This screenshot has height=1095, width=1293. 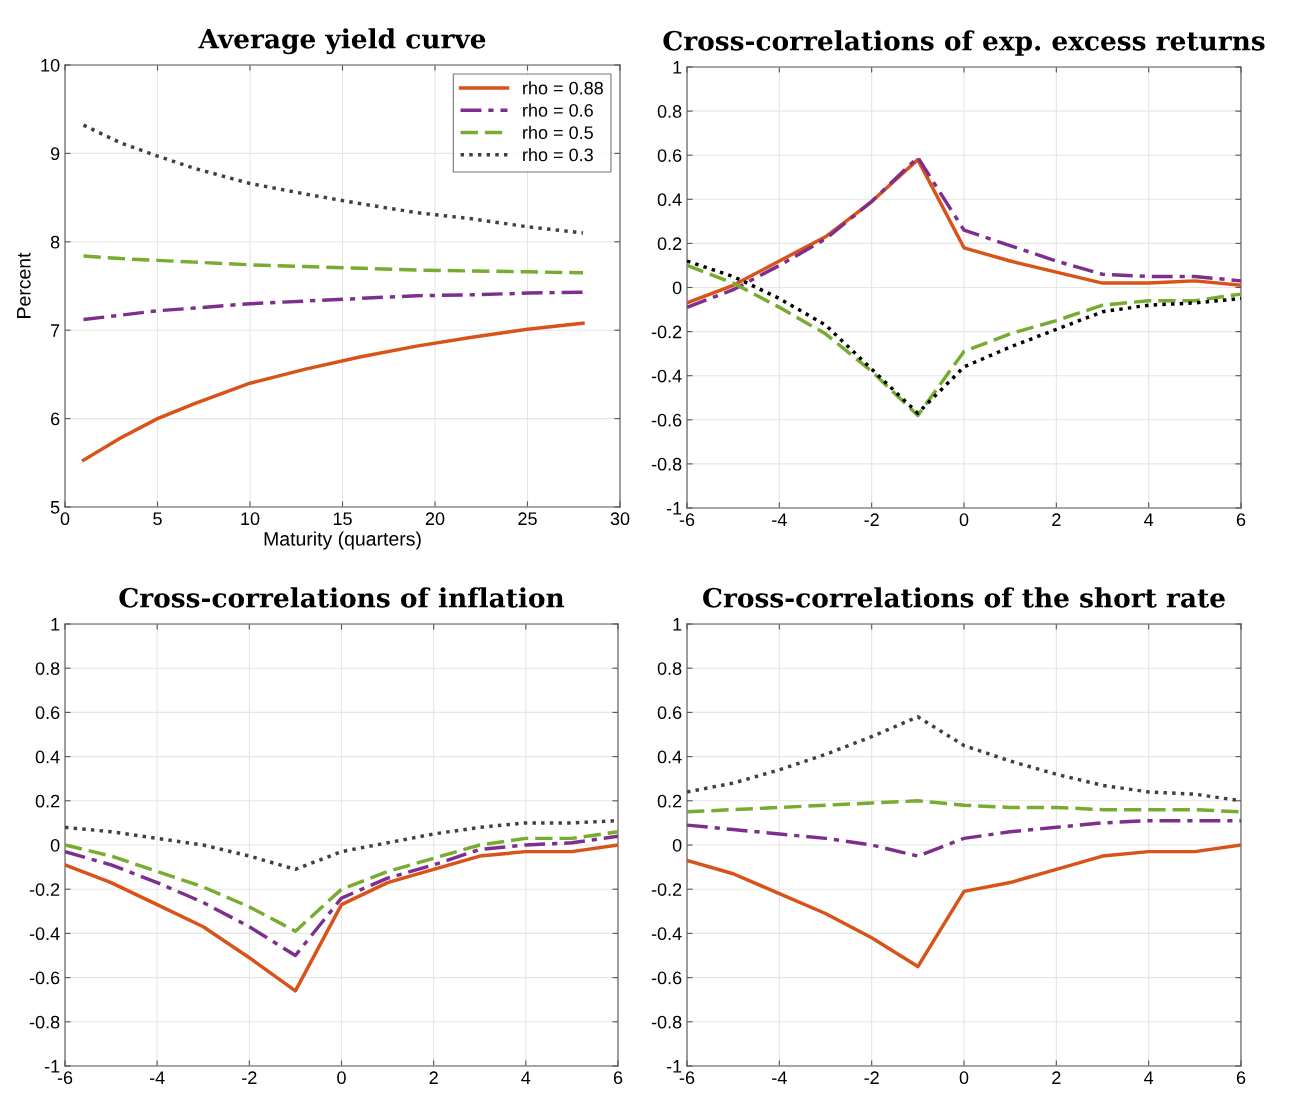 I want to click on y-tick-label: 8, so click(x=55, y=242).